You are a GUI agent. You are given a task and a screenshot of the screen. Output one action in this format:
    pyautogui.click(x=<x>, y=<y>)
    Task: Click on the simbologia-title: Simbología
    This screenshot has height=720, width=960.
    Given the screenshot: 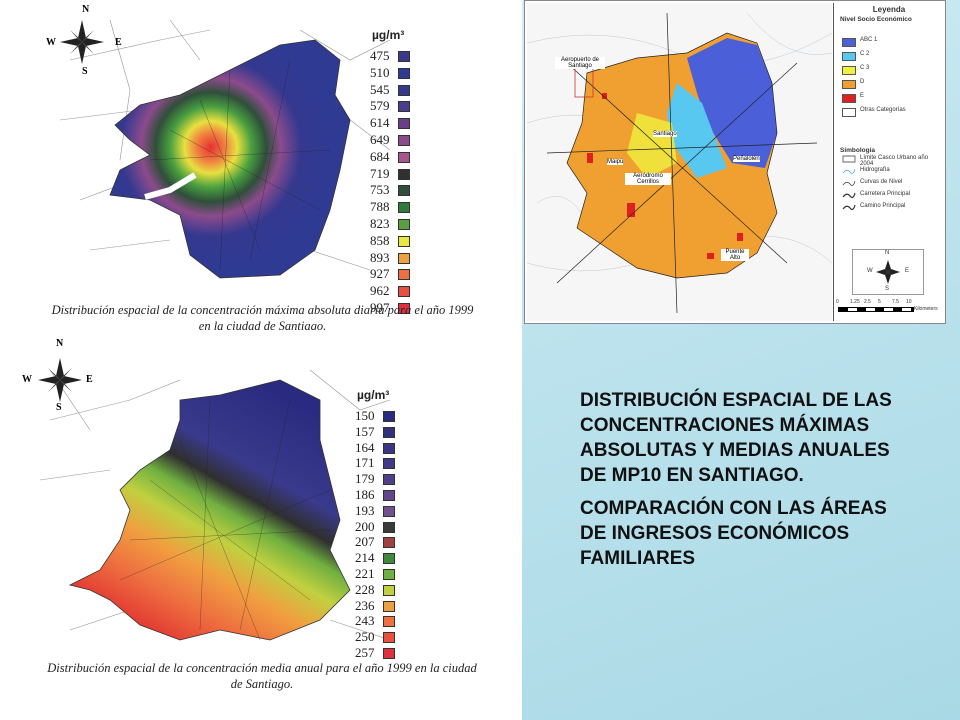 What is the action you would take?
    pyautogui.click(x=858, y=150)
    